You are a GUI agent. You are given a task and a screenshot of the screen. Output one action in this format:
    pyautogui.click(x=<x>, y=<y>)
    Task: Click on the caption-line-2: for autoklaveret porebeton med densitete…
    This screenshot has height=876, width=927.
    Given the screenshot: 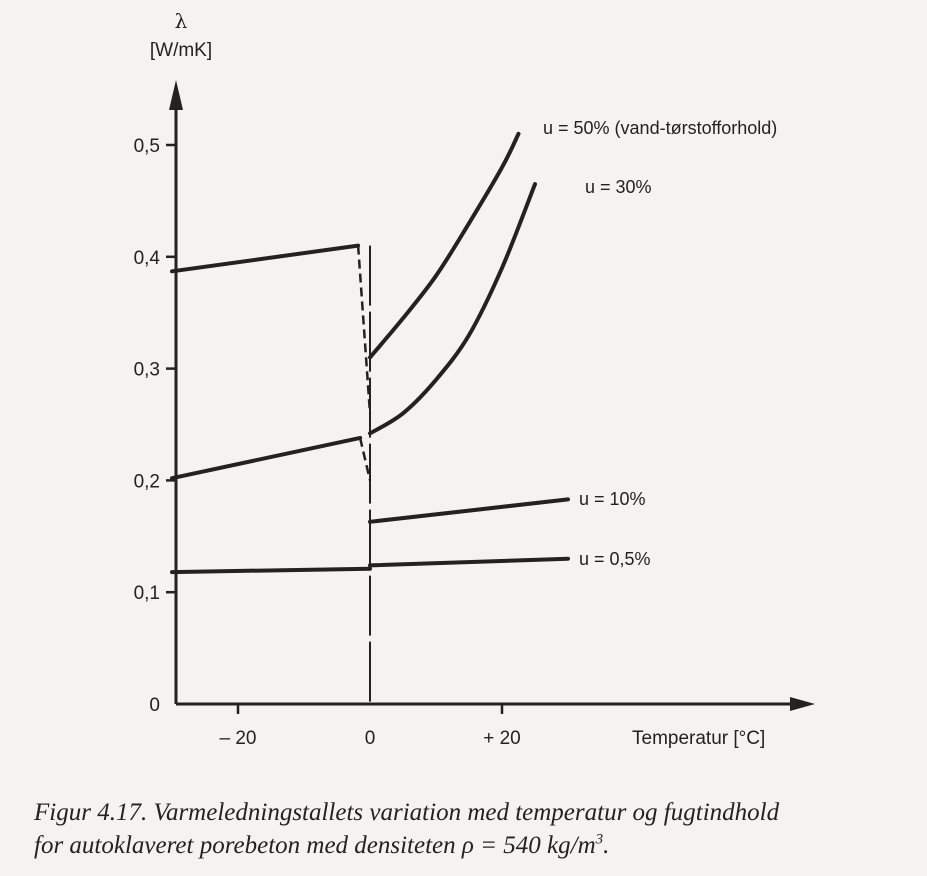 What is the action you would take?
    pyautogui.click(x=474, y=845)
    